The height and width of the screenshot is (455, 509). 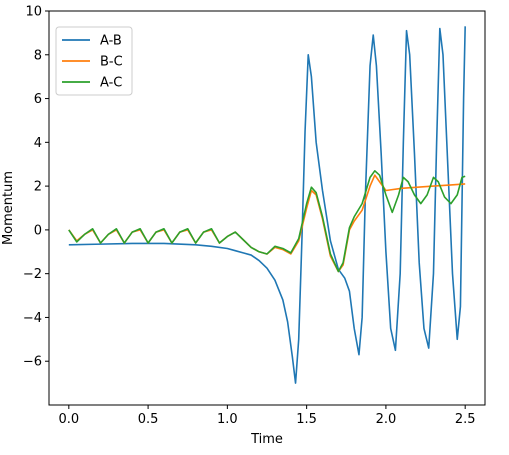 I want to click on legend-label: A-B, so click(x=111, y=41).